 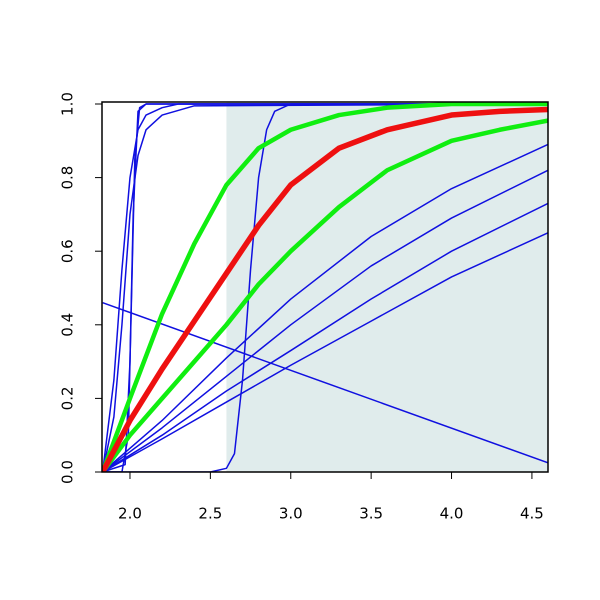 I want to click on x-tick-label: 3.5, so click(x=371, y=514).